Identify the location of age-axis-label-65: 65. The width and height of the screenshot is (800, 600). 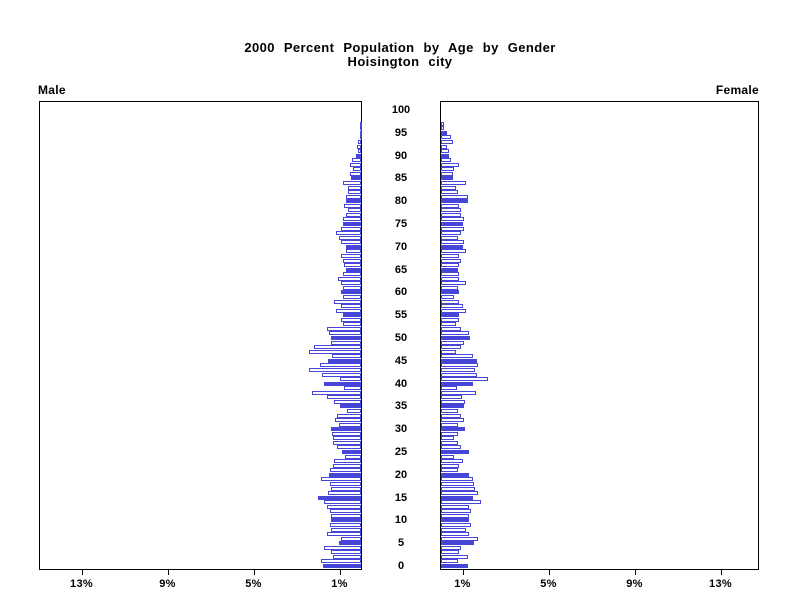
(401, 269).